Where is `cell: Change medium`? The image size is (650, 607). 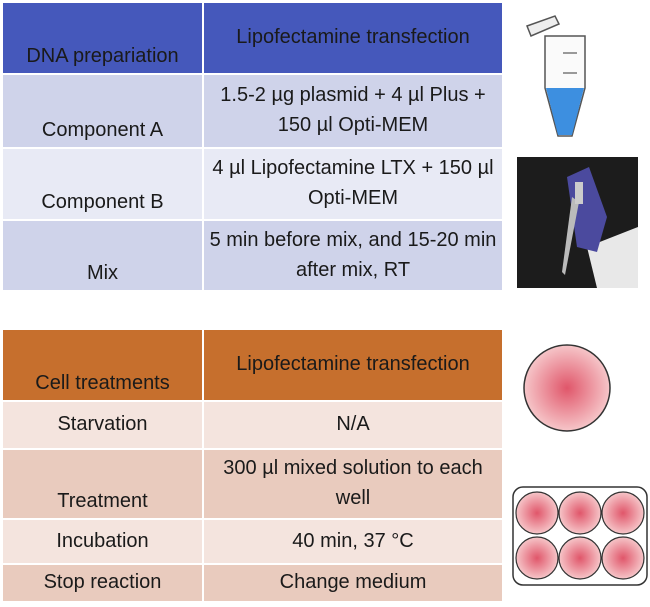
cell: Change medium is located at coordinates (353, 583).